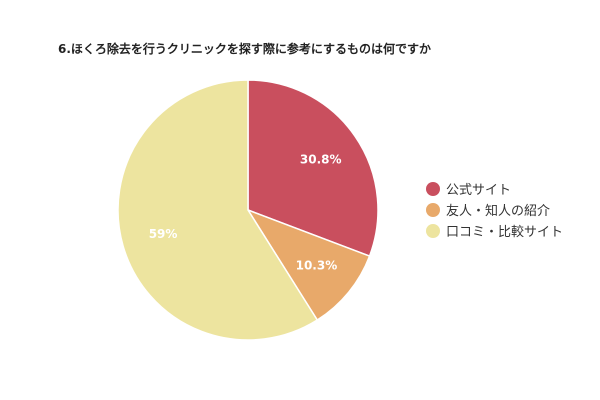  What do you see at coordinates (313, 168) in the screenshot?
I see `slice-official-site` at bounding box center [313, 168].